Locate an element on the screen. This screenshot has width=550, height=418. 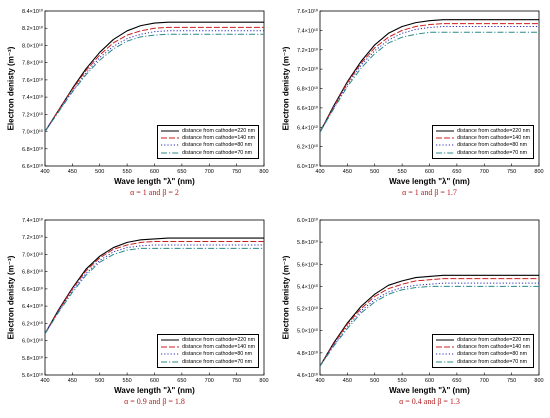
y-tick-label: 8.0×10¹⁰ is located at coordinates (33, 45).